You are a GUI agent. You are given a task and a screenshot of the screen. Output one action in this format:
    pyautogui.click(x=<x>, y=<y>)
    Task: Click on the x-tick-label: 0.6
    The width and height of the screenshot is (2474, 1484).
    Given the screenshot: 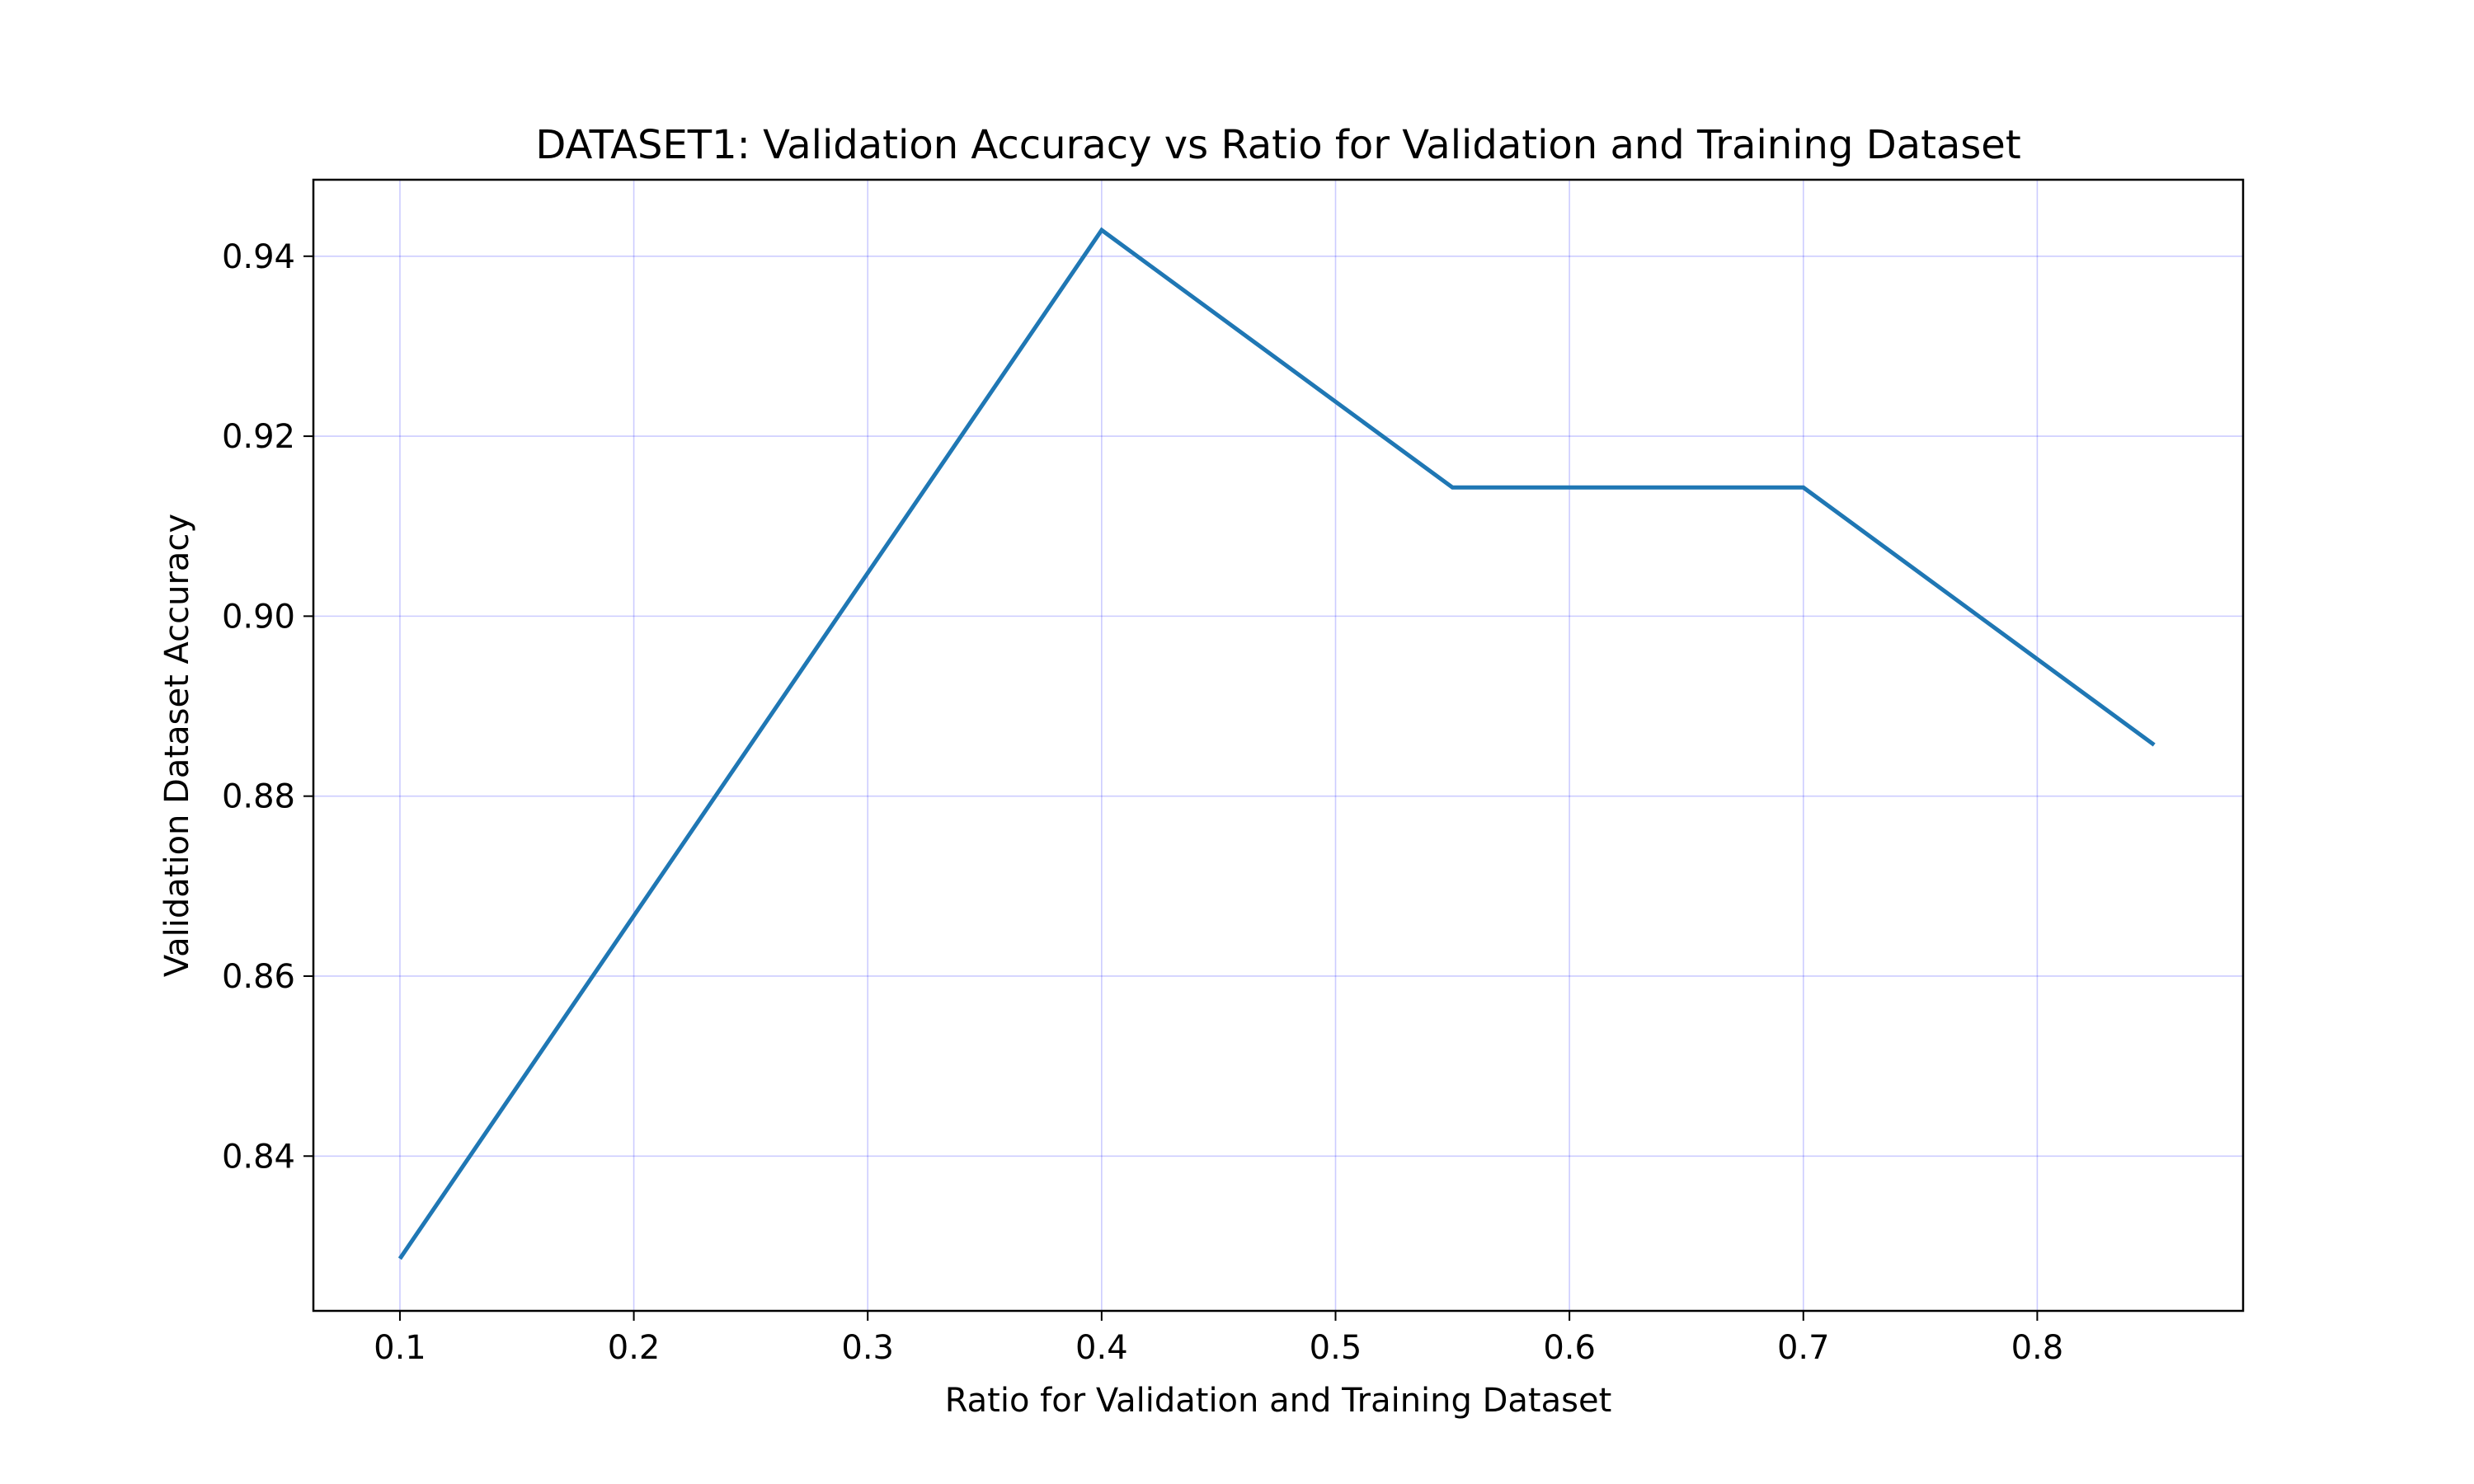 What is the action you would take?
    pyautogui.click(x=1569, y=1348)
    